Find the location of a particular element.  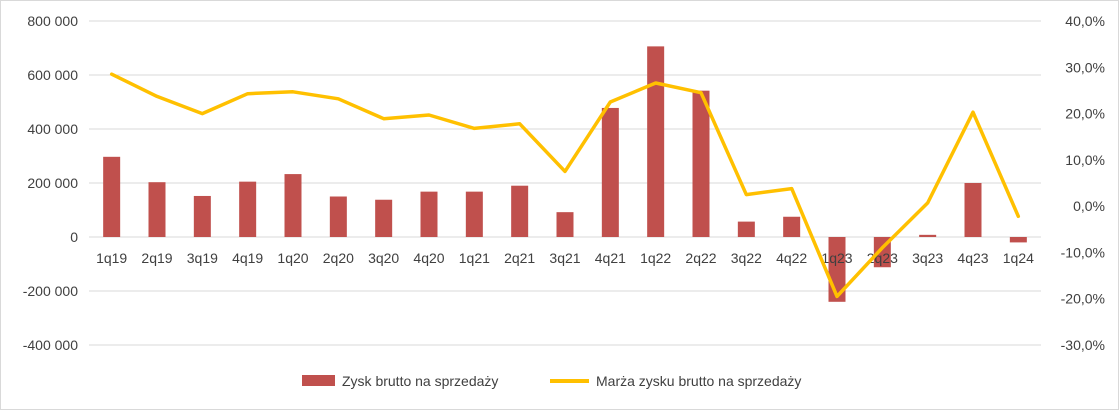

right-axis-tick-label: 40,0% is located at coordinates (1085, 21).